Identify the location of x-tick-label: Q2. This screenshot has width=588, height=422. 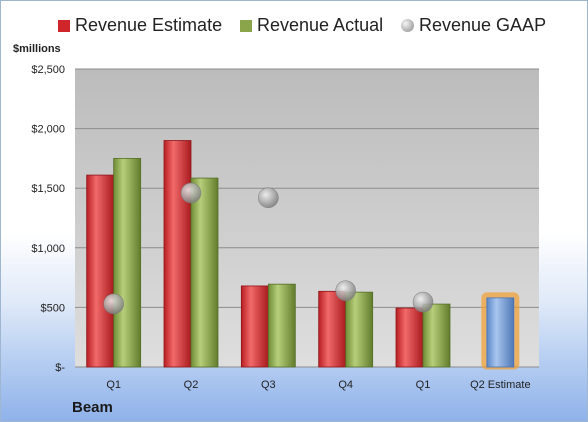
(191, 385).